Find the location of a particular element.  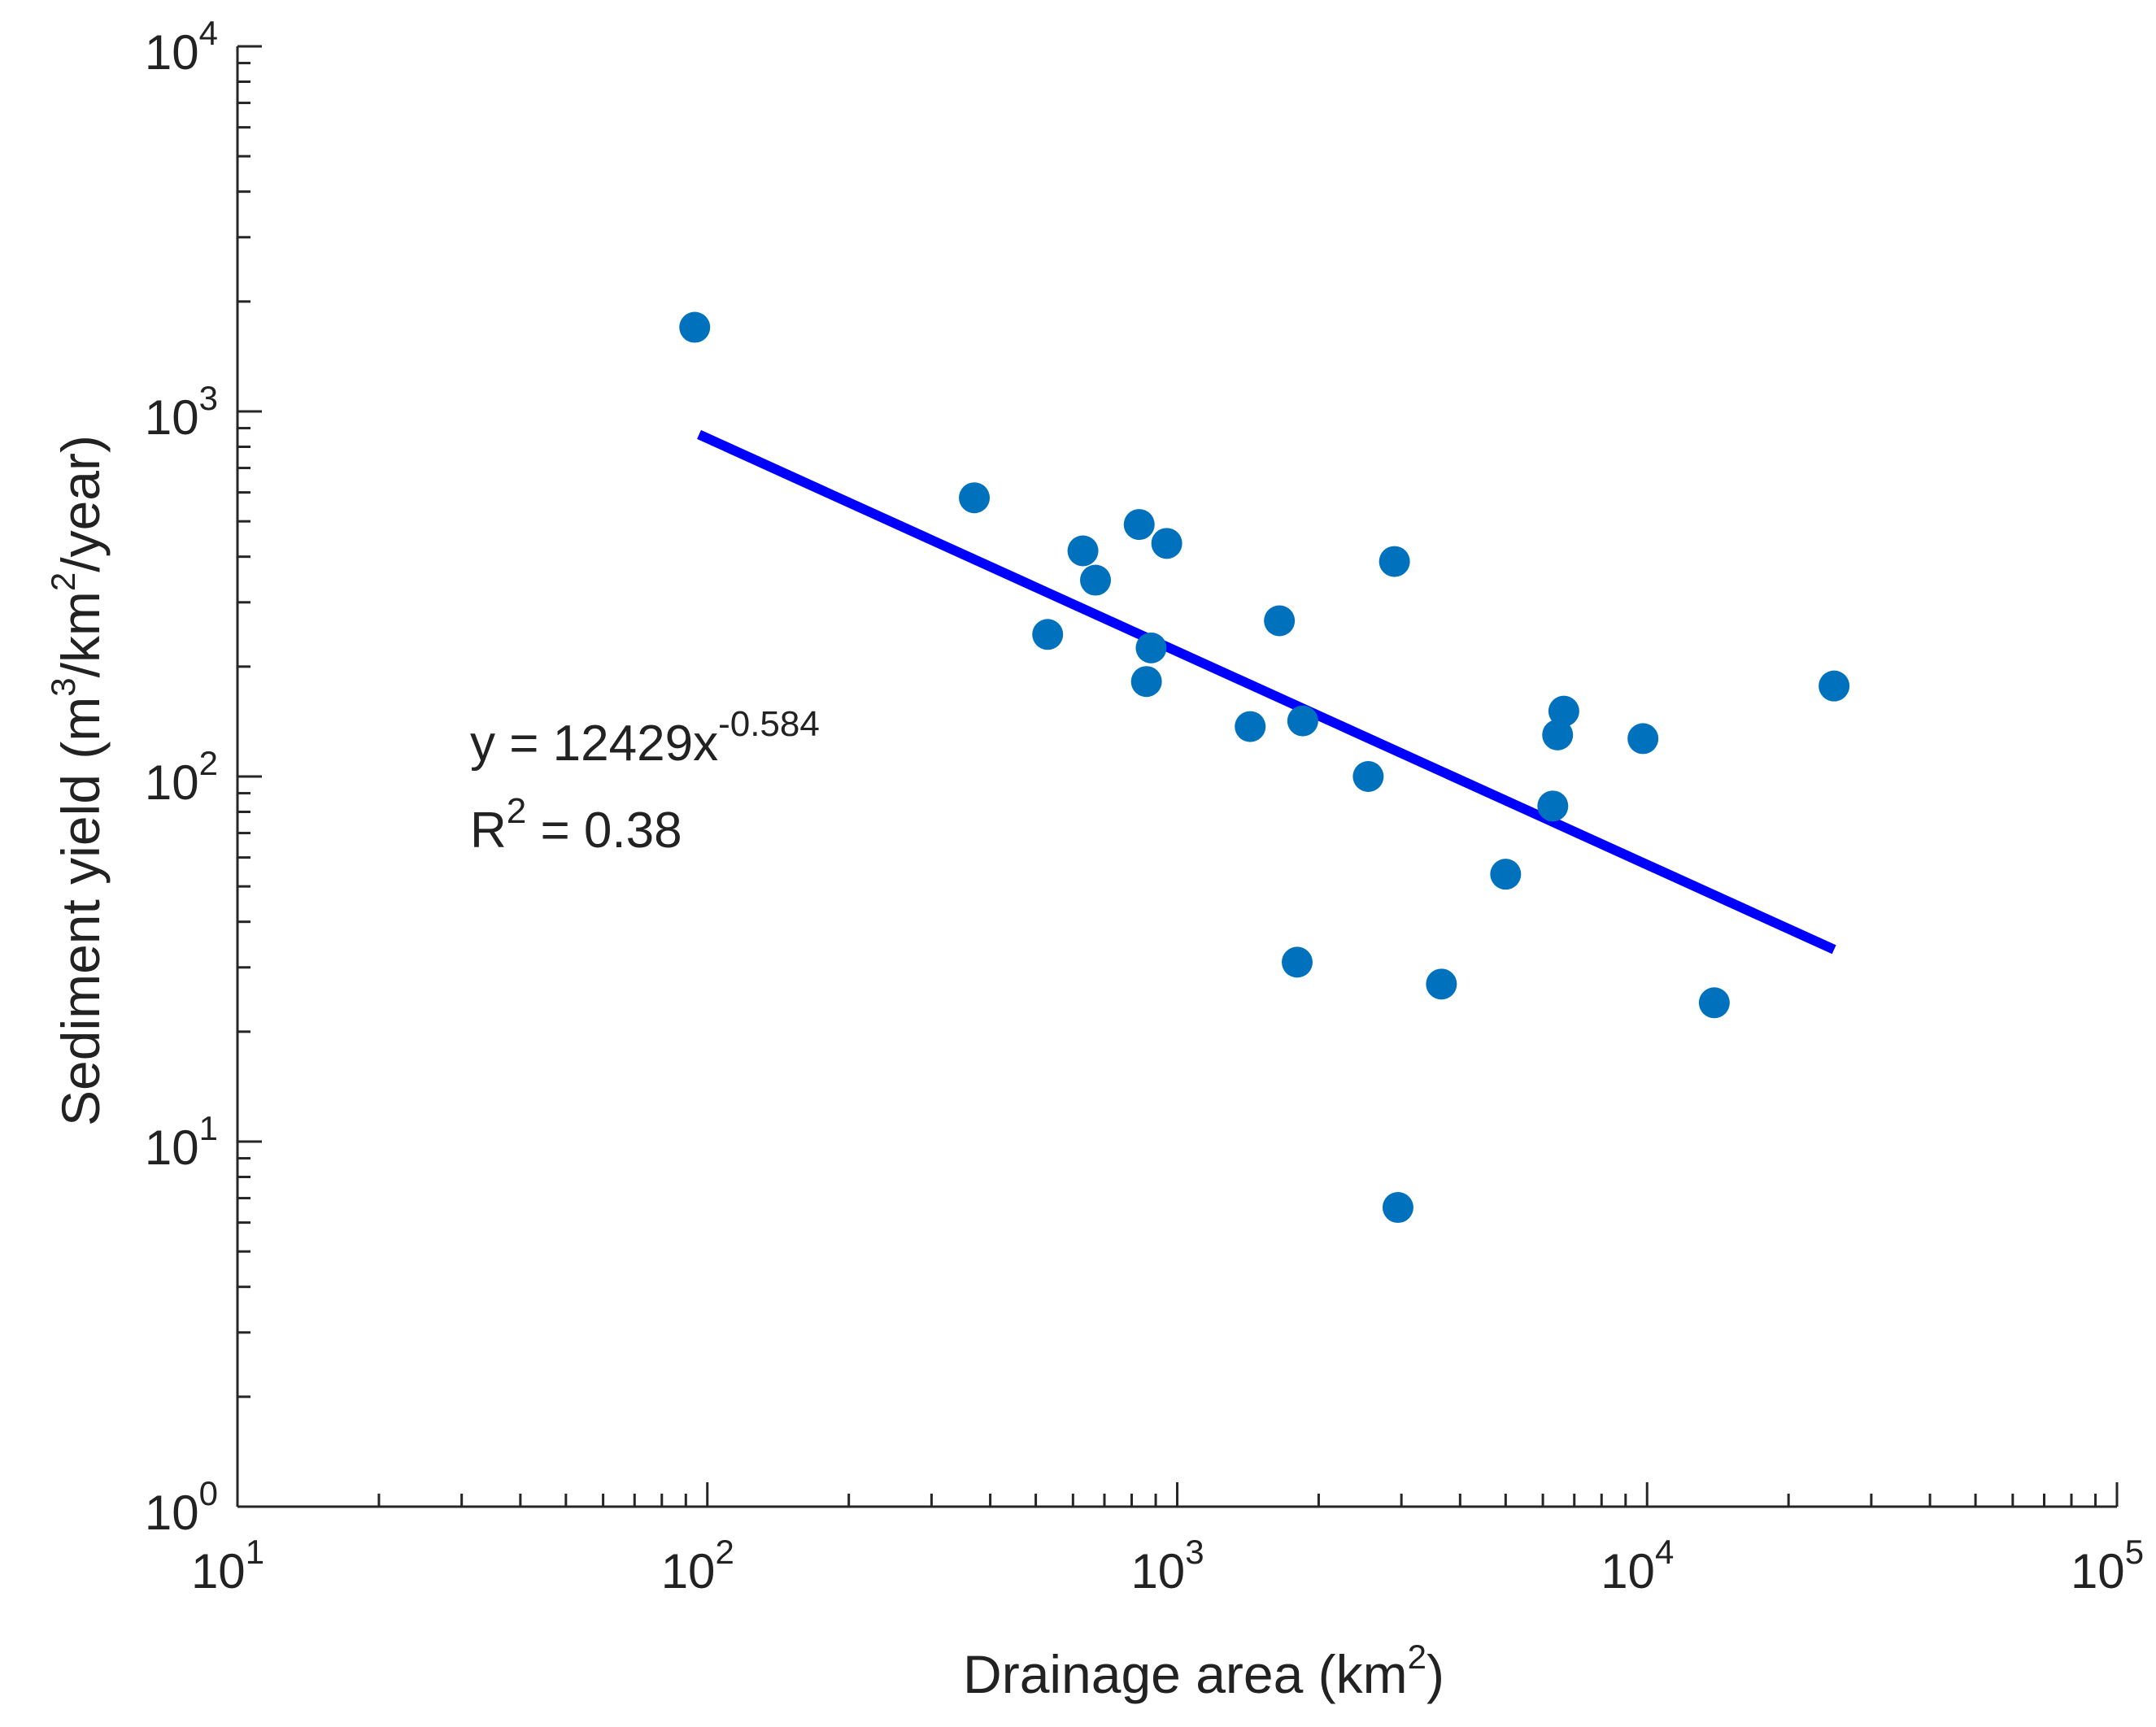

x-tick-label: 10¹ is located at coordinates (227, 1566).